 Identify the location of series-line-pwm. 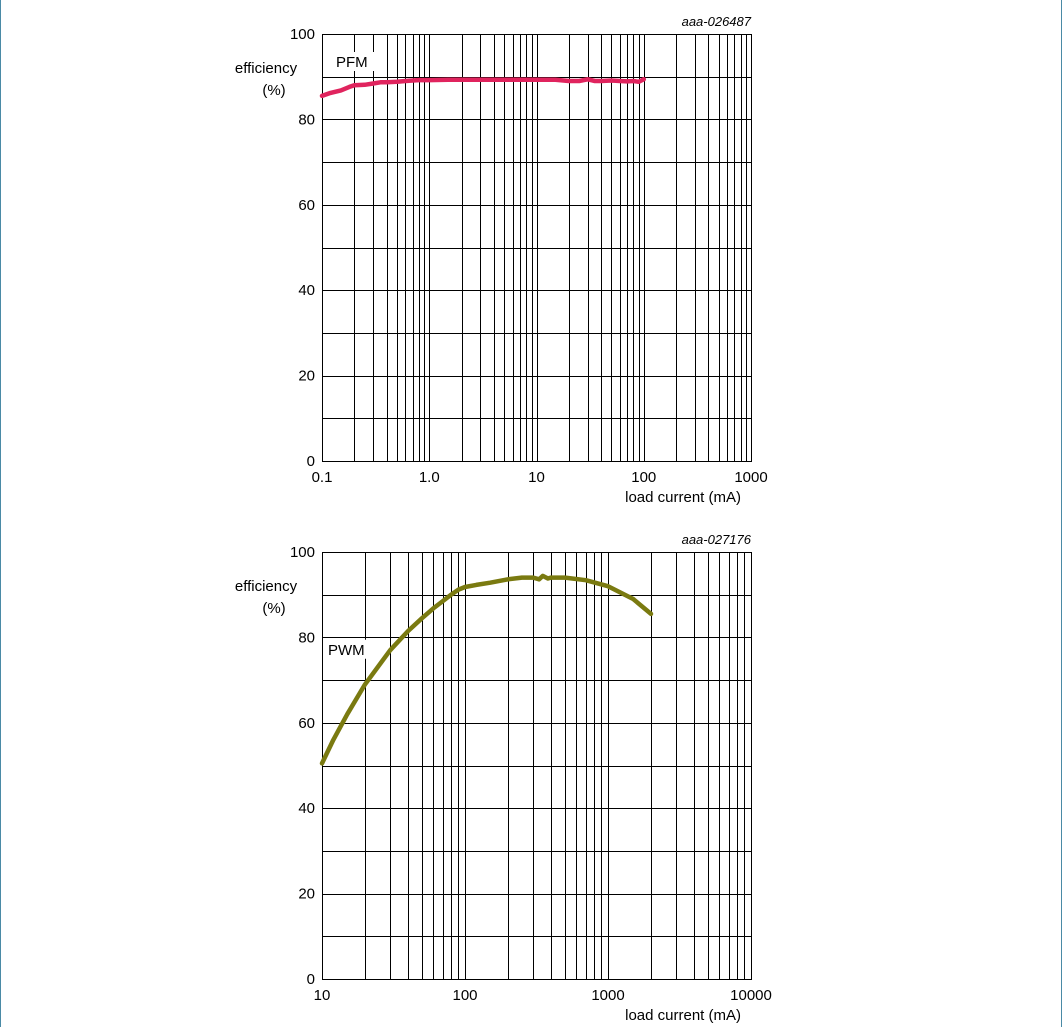
(486, 669).